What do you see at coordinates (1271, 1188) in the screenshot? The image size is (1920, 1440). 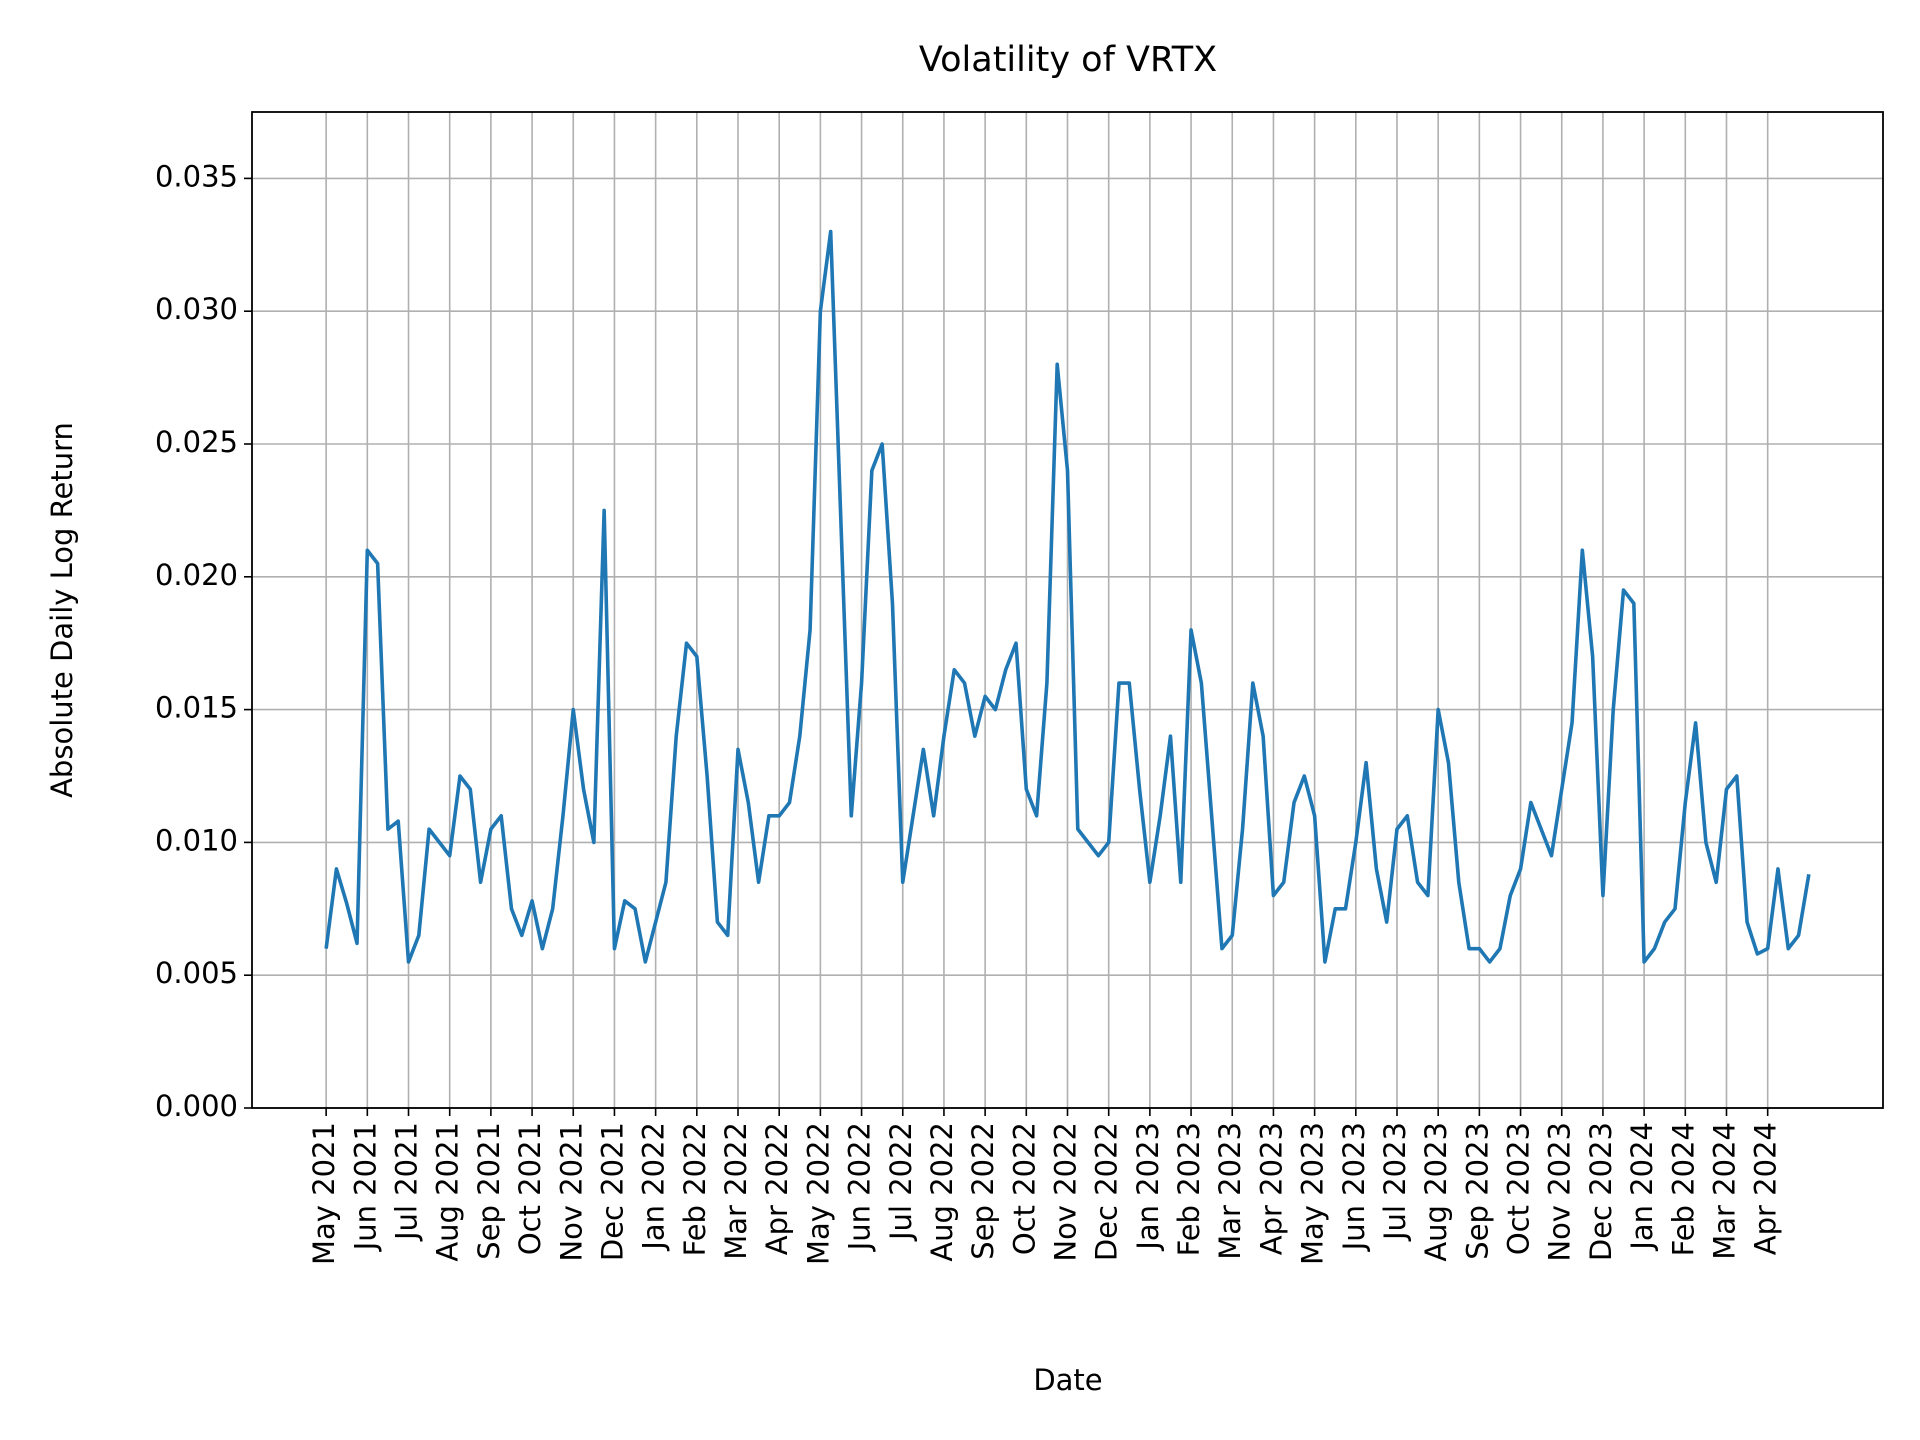 I see `x-tick-label: Apr 2023` at bounding box center [1271, 1188].